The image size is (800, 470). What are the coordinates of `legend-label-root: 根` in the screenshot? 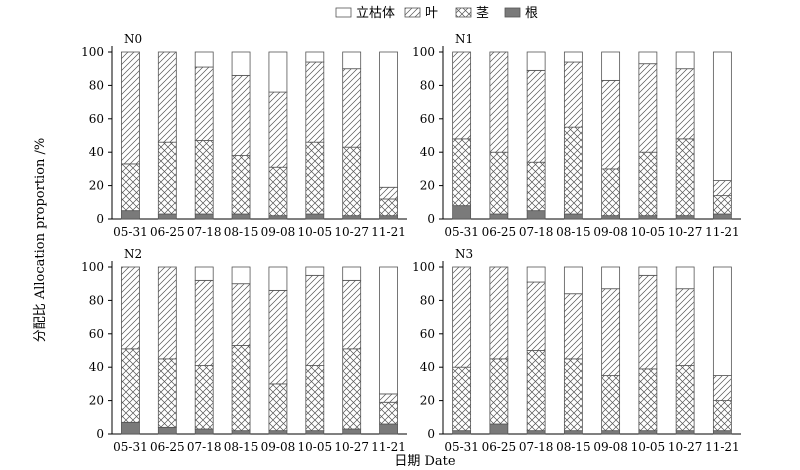 It's located at (531, 13).